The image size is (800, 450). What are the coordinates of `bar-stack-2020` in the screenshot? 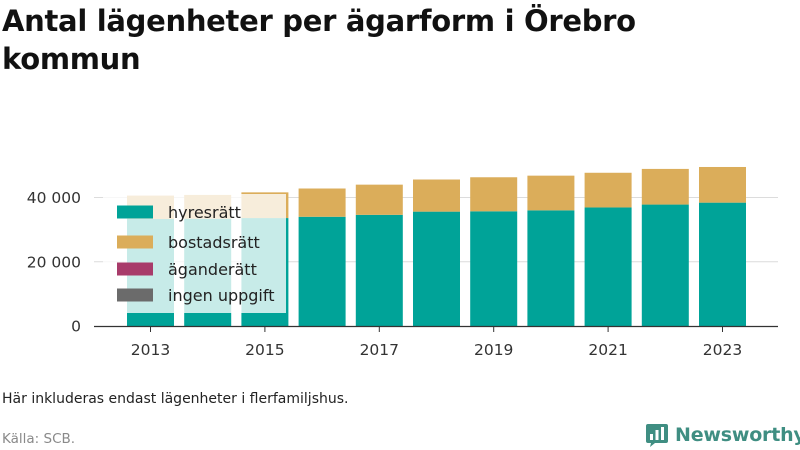 It's located at (551, 250).